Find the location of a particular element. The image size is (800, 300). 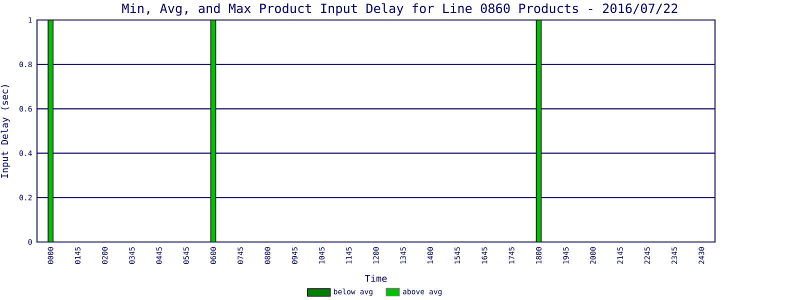

x-axis-title: Time is located at coordinates (375, 278).